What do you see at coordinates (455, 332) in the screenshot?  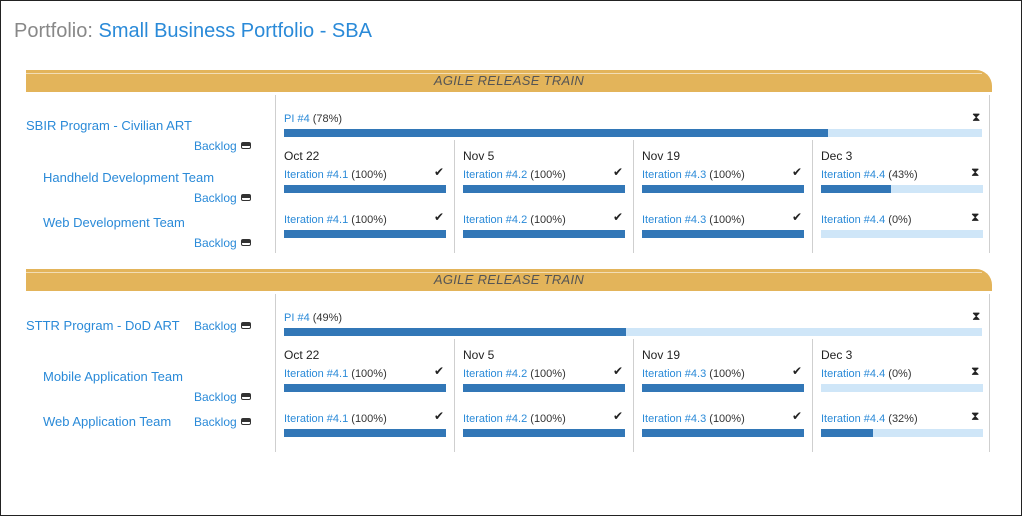 I see `pi-progress-fill` at bounding box center [455, 332].